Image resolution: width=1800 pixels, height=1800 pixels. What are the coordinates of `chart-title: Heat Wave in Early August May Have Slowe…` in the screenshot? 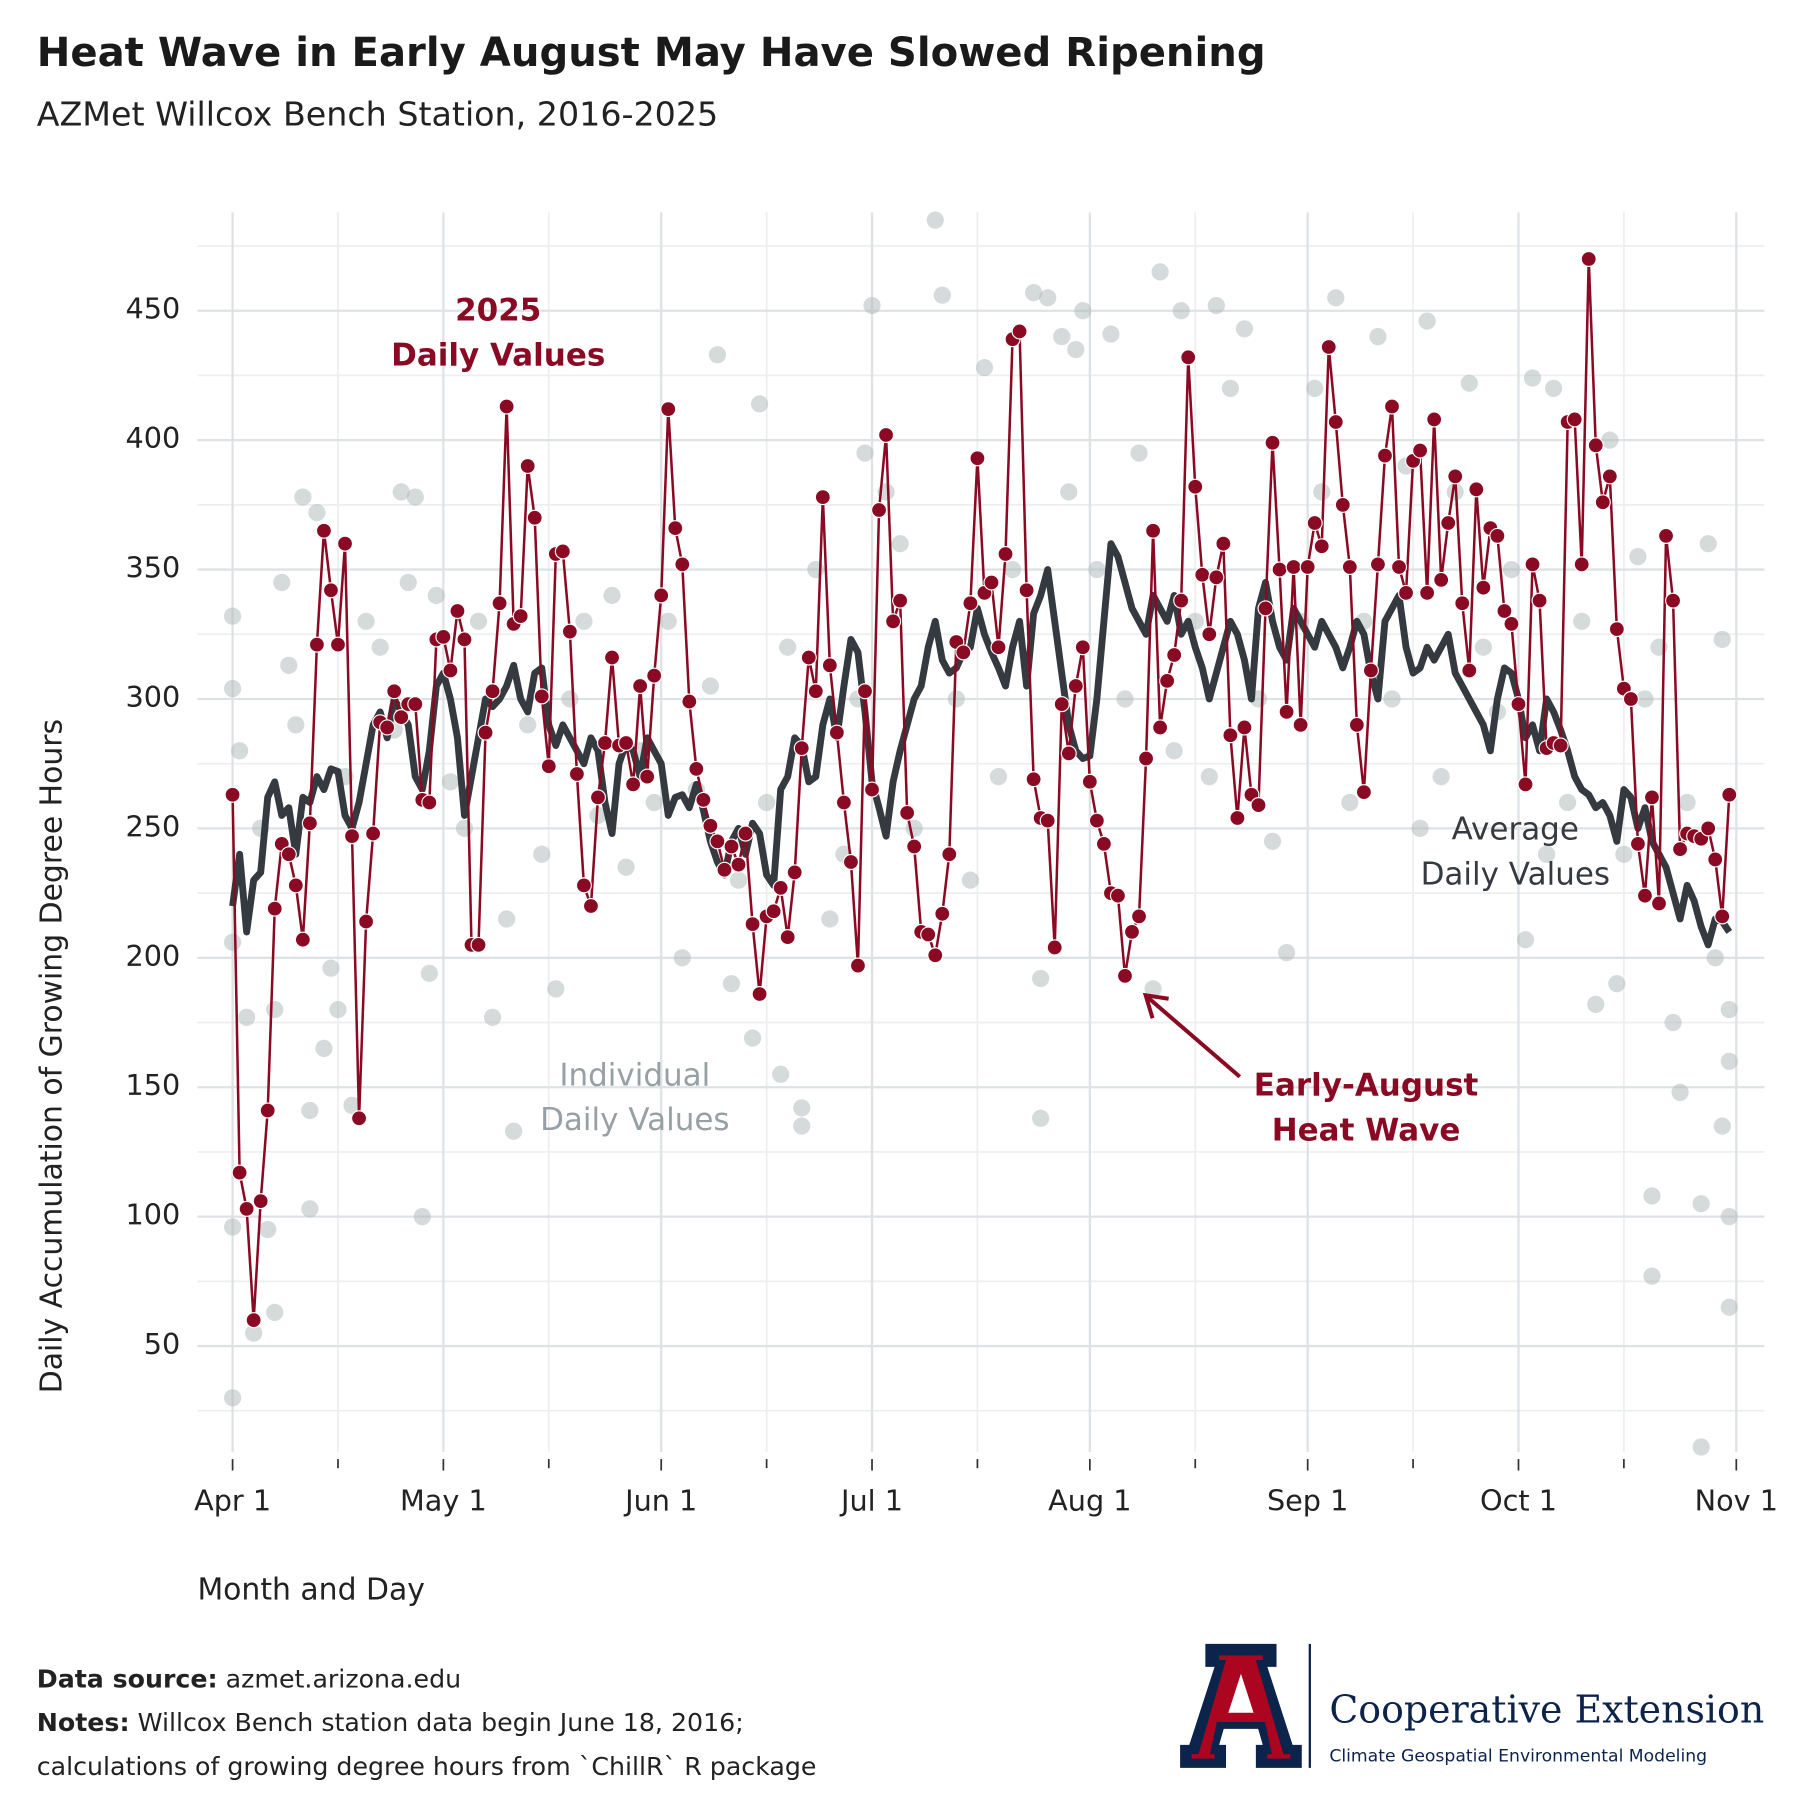 It's located at (651, 53).